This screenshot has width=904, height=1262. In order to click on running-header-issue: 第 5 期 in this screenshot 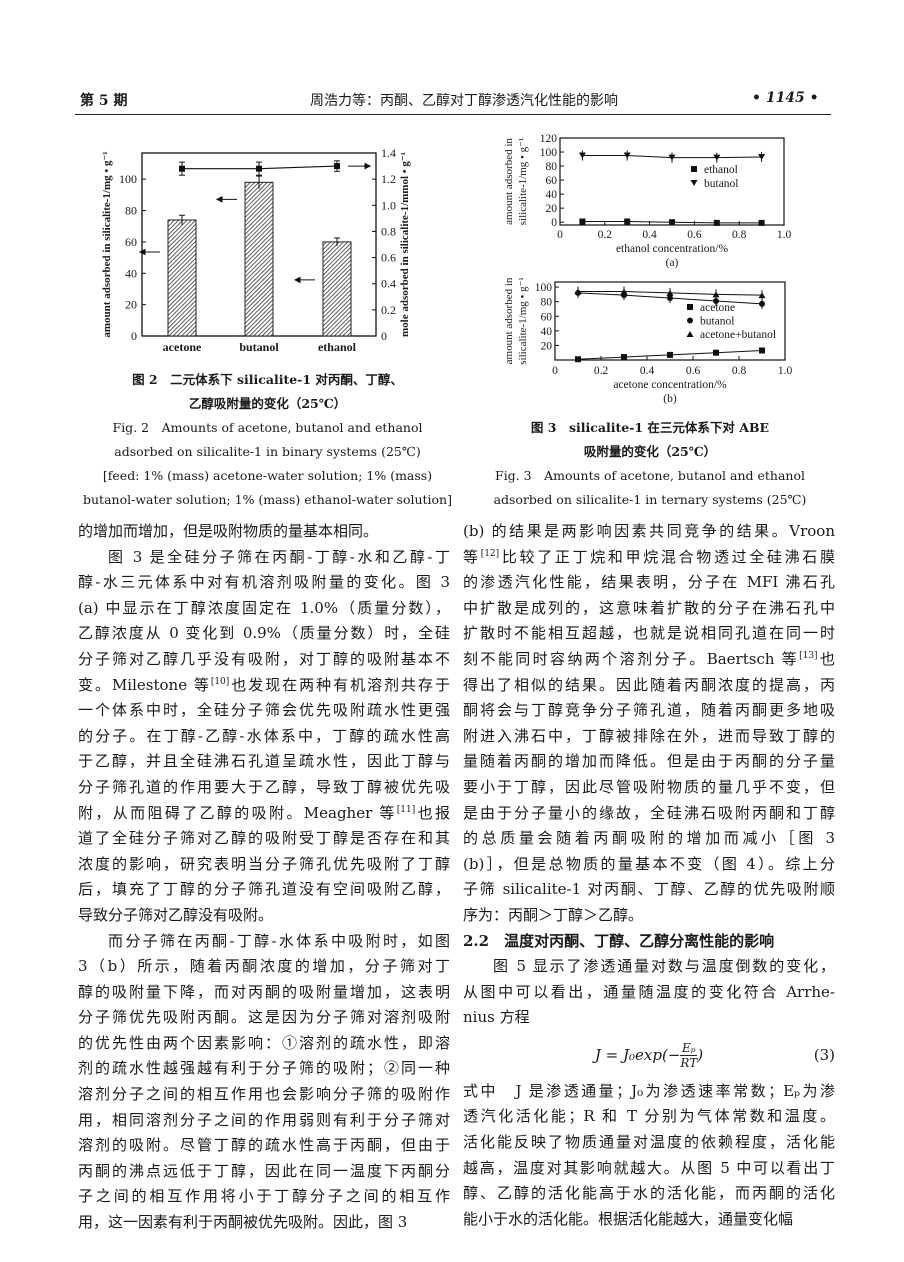, I will do `click(104, 101)`.